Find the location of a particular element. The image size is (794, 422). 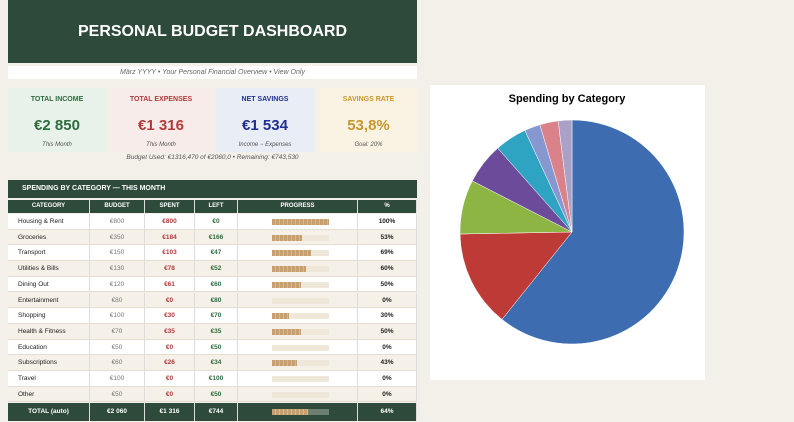

table-cell: €184 is located at coordinates (170, 237).